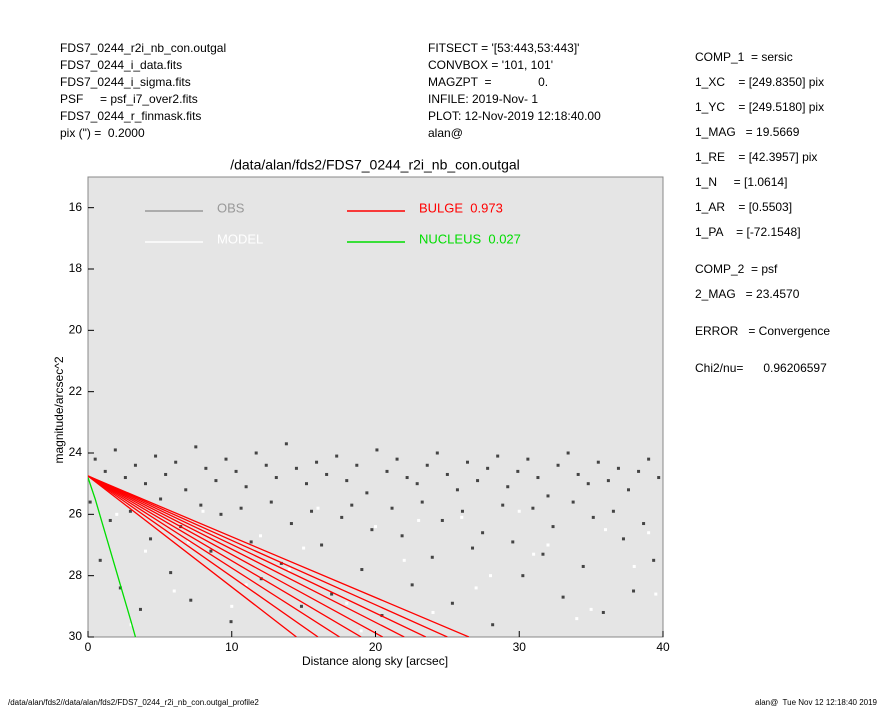 The image size is (885, 708). I want to click on x-axis-label: Distance along sky [arcsec], so click(375, 661).